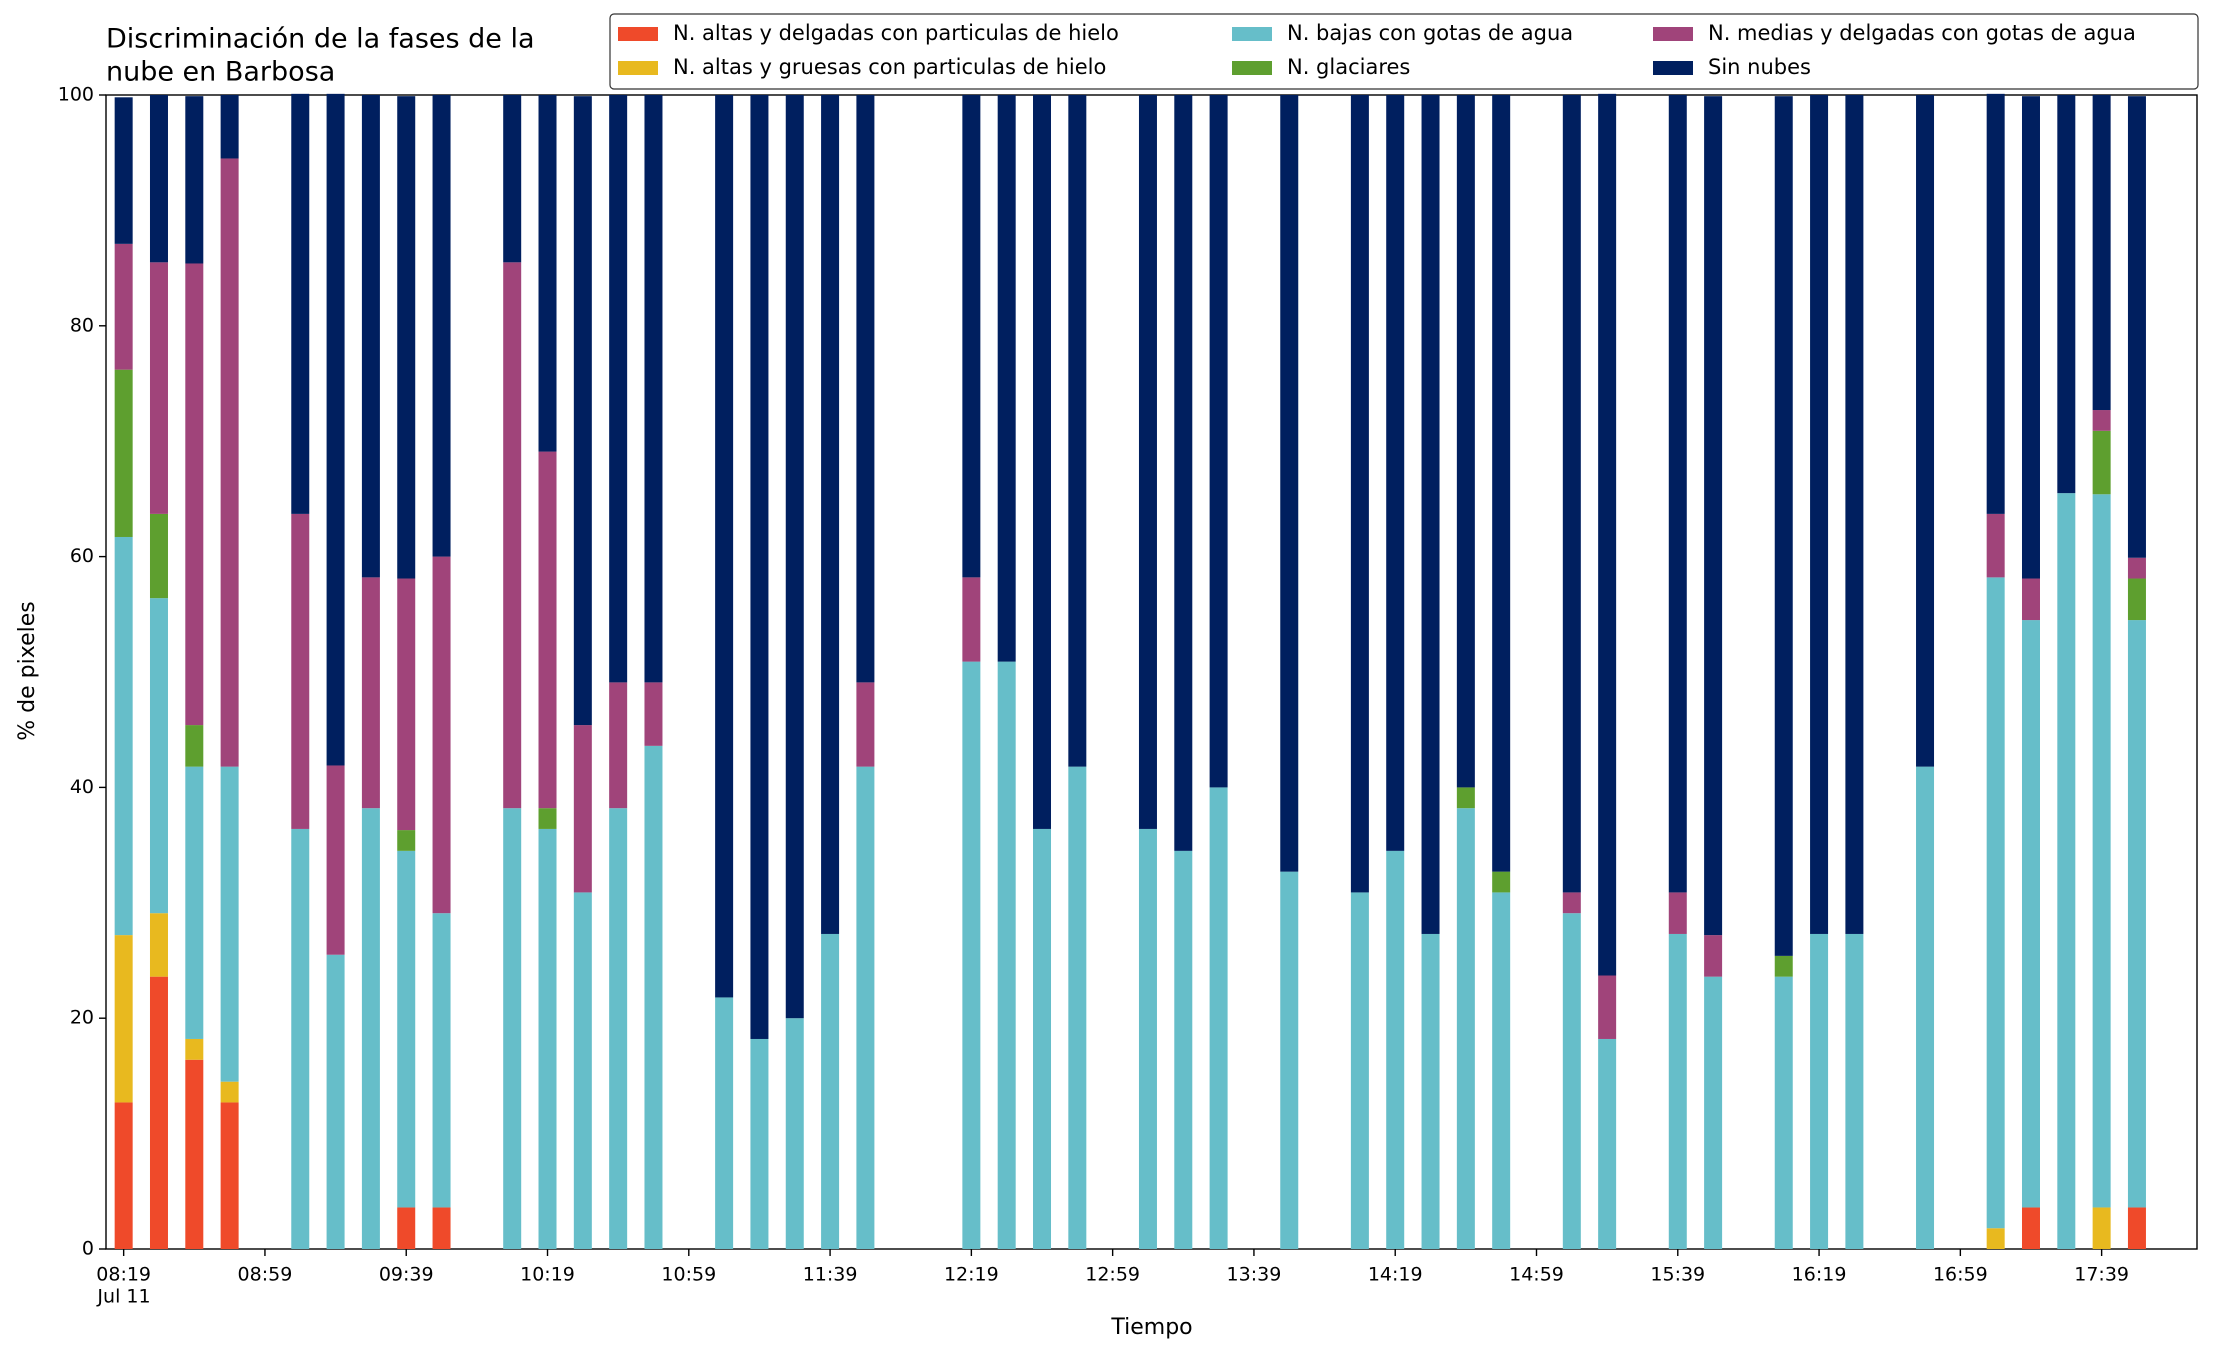  What do you see at coordinates (1404, 51) in the screenshot?
I see `legend-frame` at bounding box center [1404, 51].